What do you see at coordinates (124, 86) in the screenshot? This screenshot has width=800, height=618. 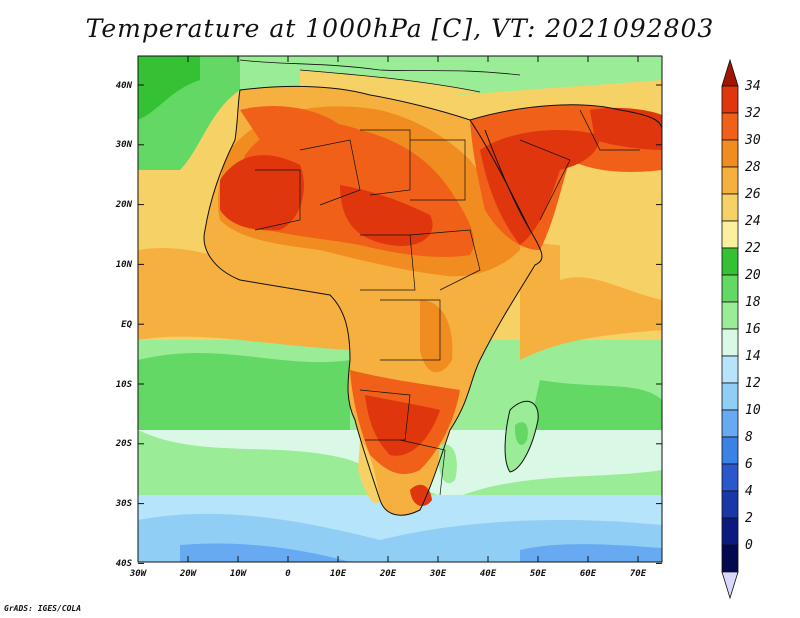 I see `y-tick-label: 40N` at bounding box center [124, 86].